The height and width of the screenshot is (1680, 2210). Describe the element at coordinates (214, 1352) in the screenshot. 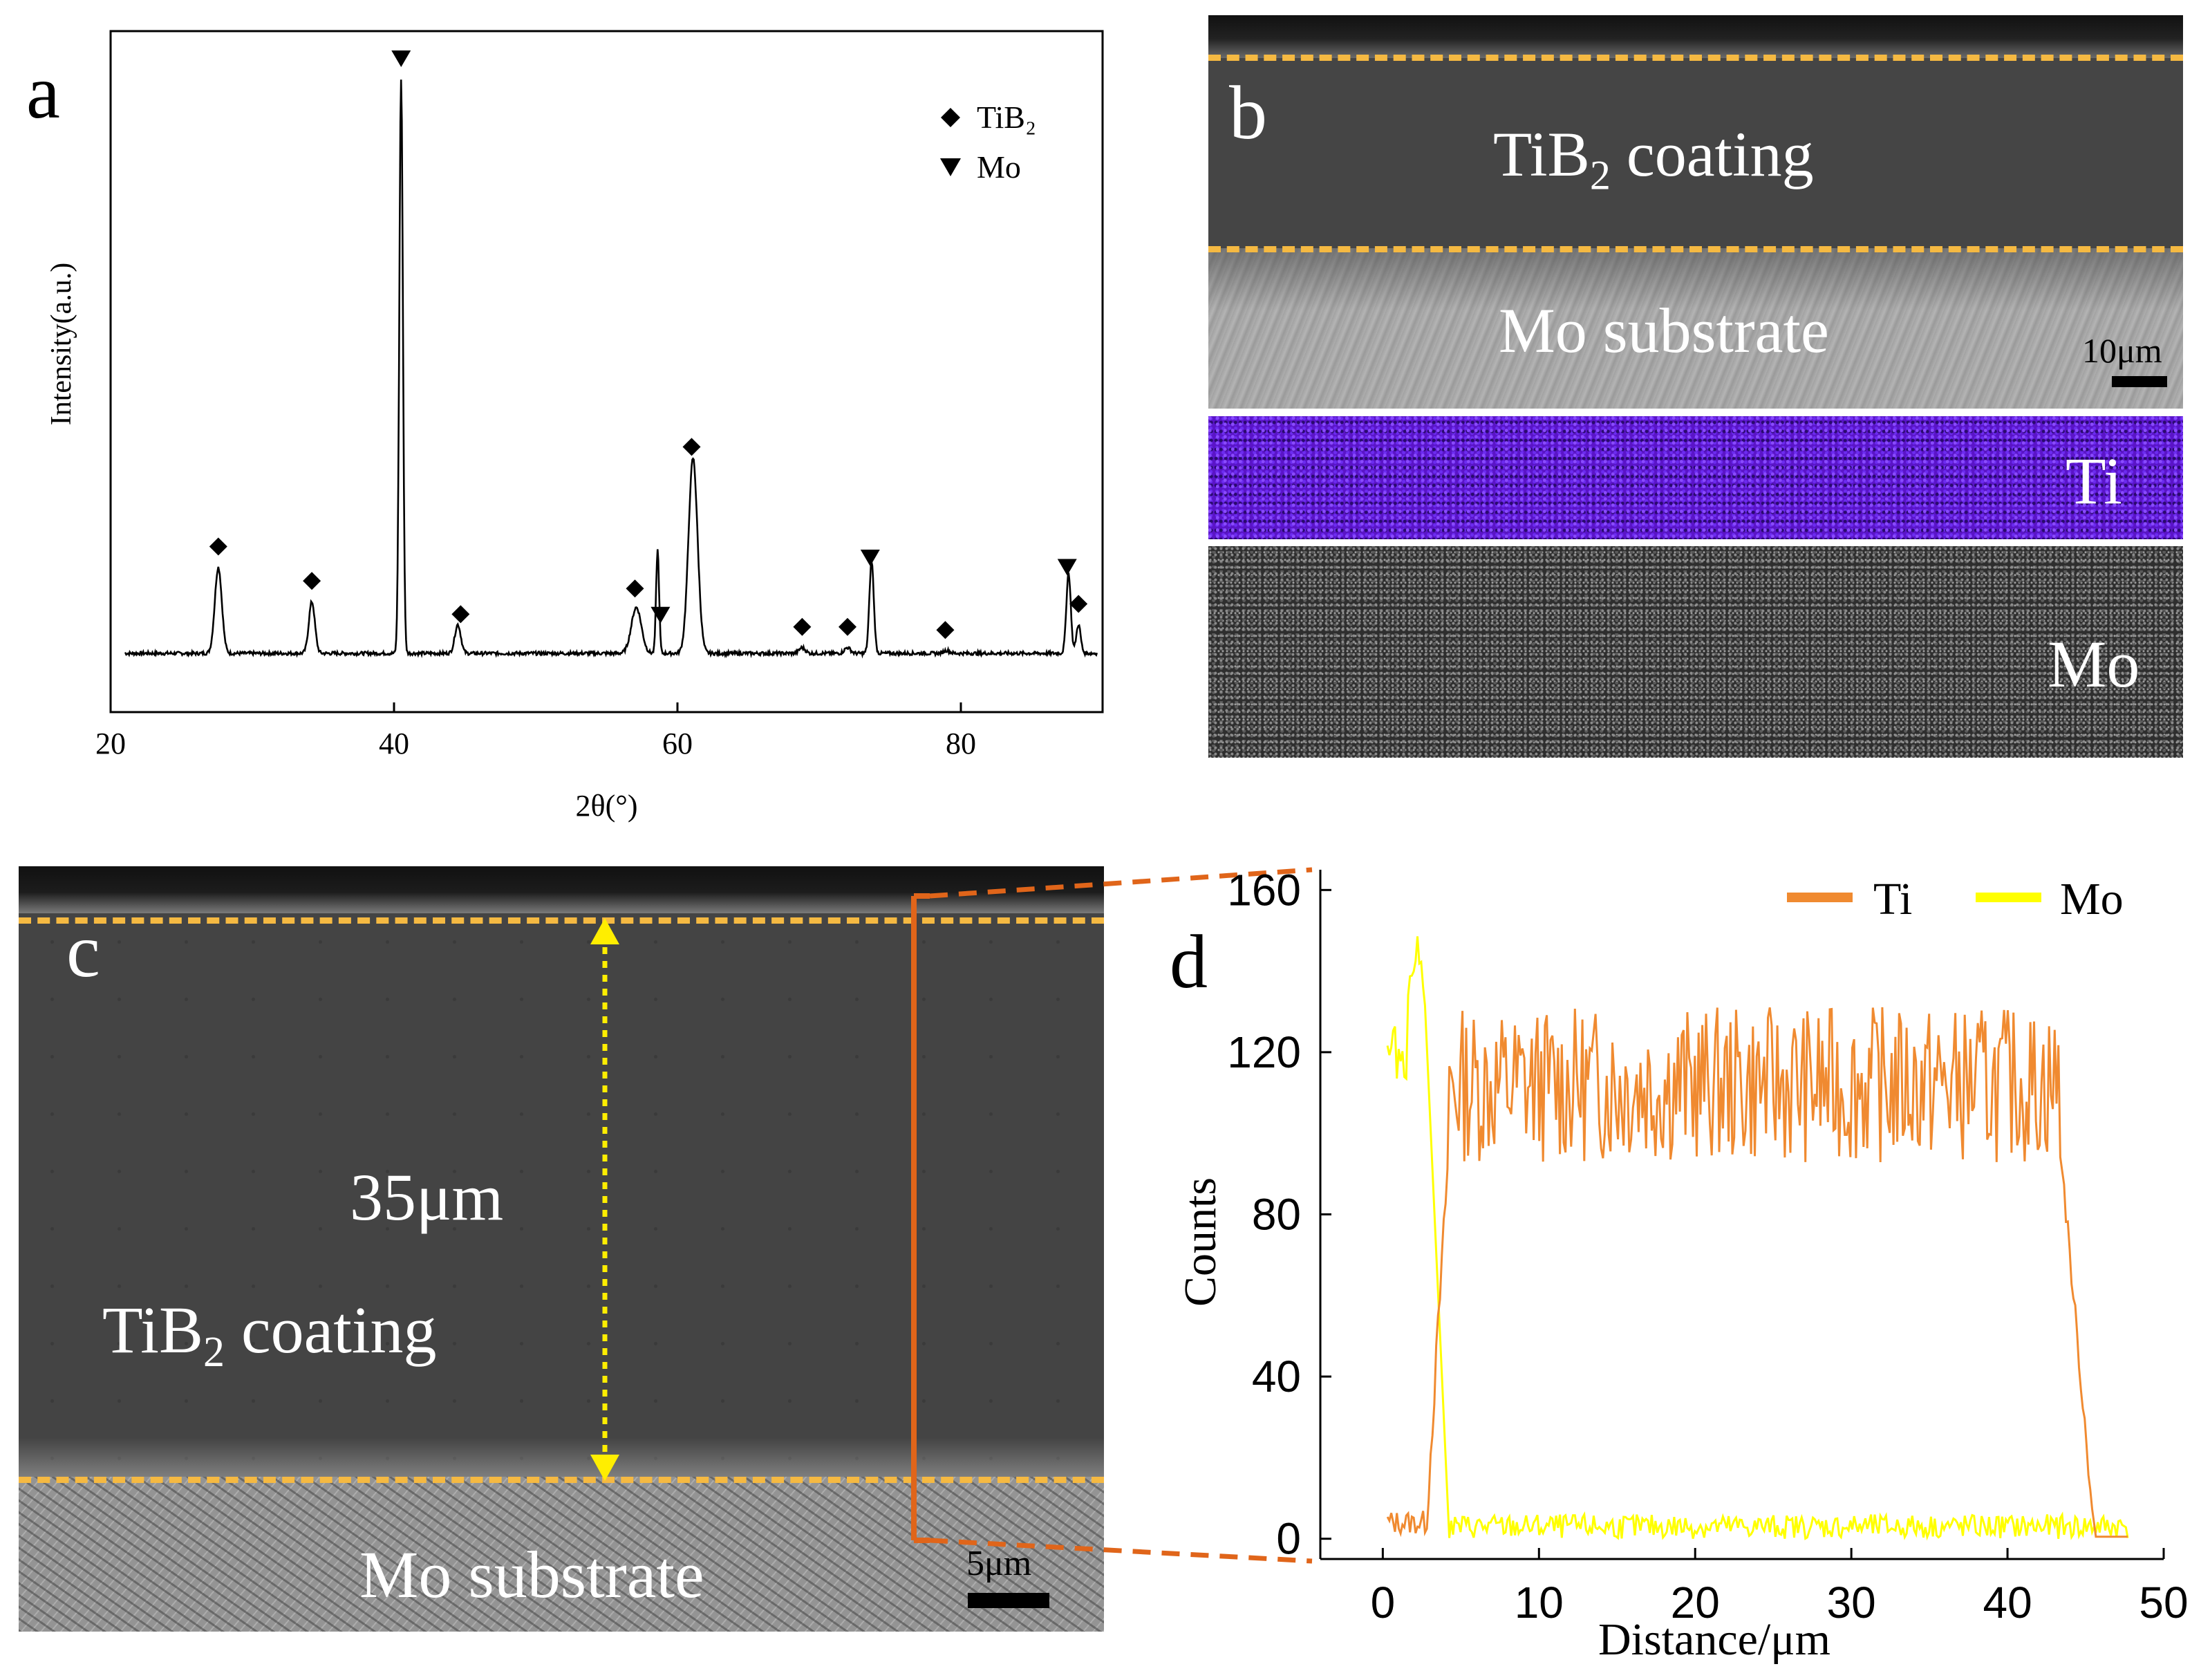

I see `coating-label-c-sub: 2` at that location.